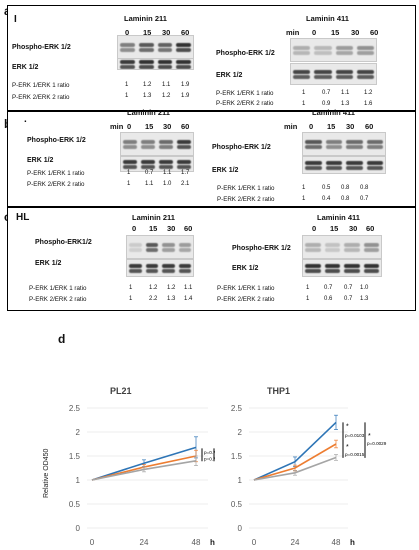  I want to click on ratio-value-erk1: 0.7, so click(149, 173).